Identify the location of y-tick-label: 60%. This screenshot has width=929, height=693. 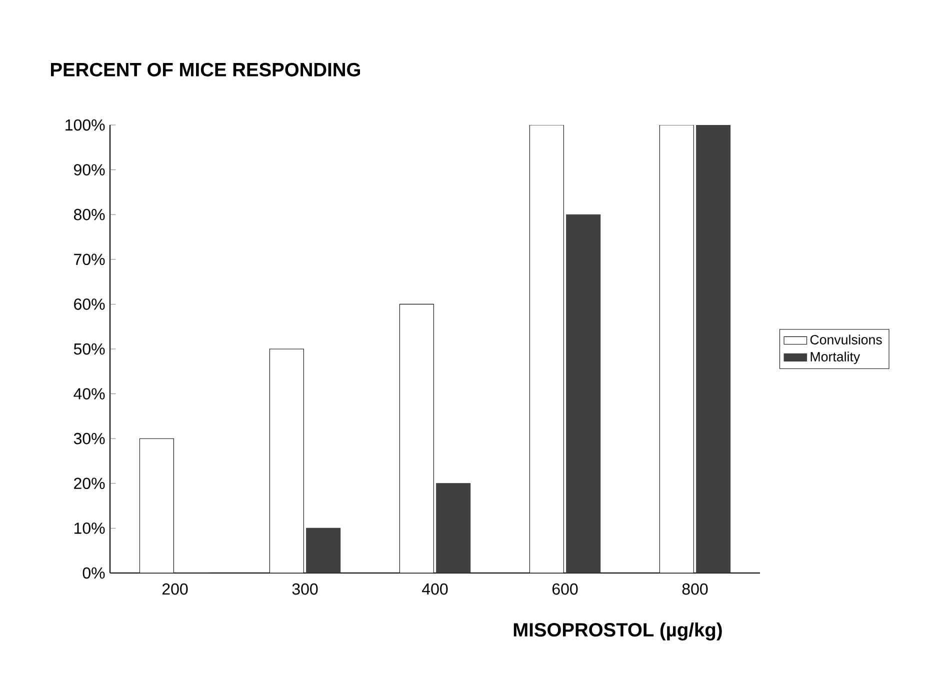
(89, 304).